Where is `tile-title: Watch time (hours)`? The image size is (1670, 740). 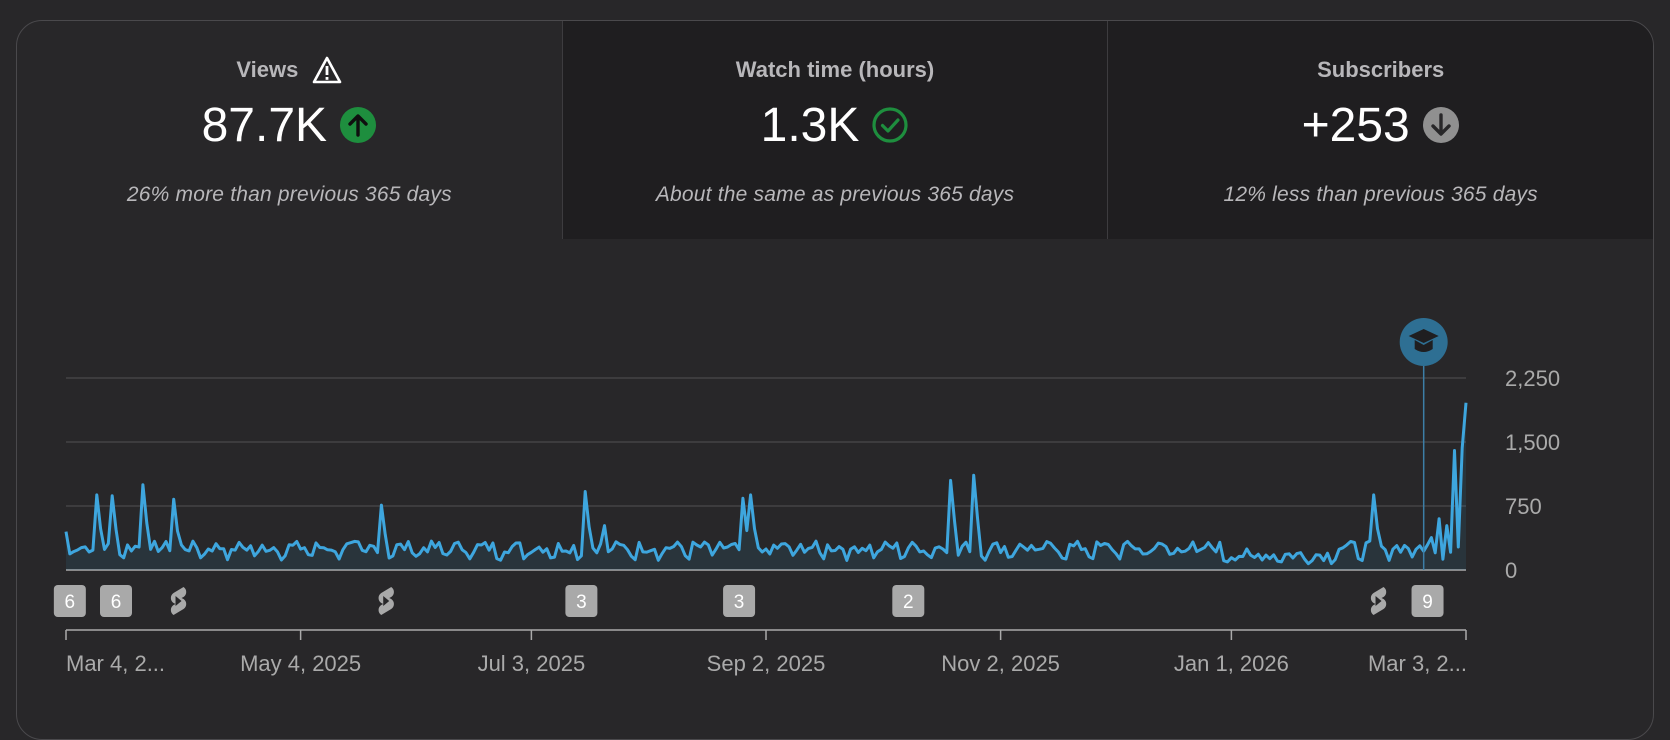
tile-title: Watch time (hours) is located at coordinates (835, 69).